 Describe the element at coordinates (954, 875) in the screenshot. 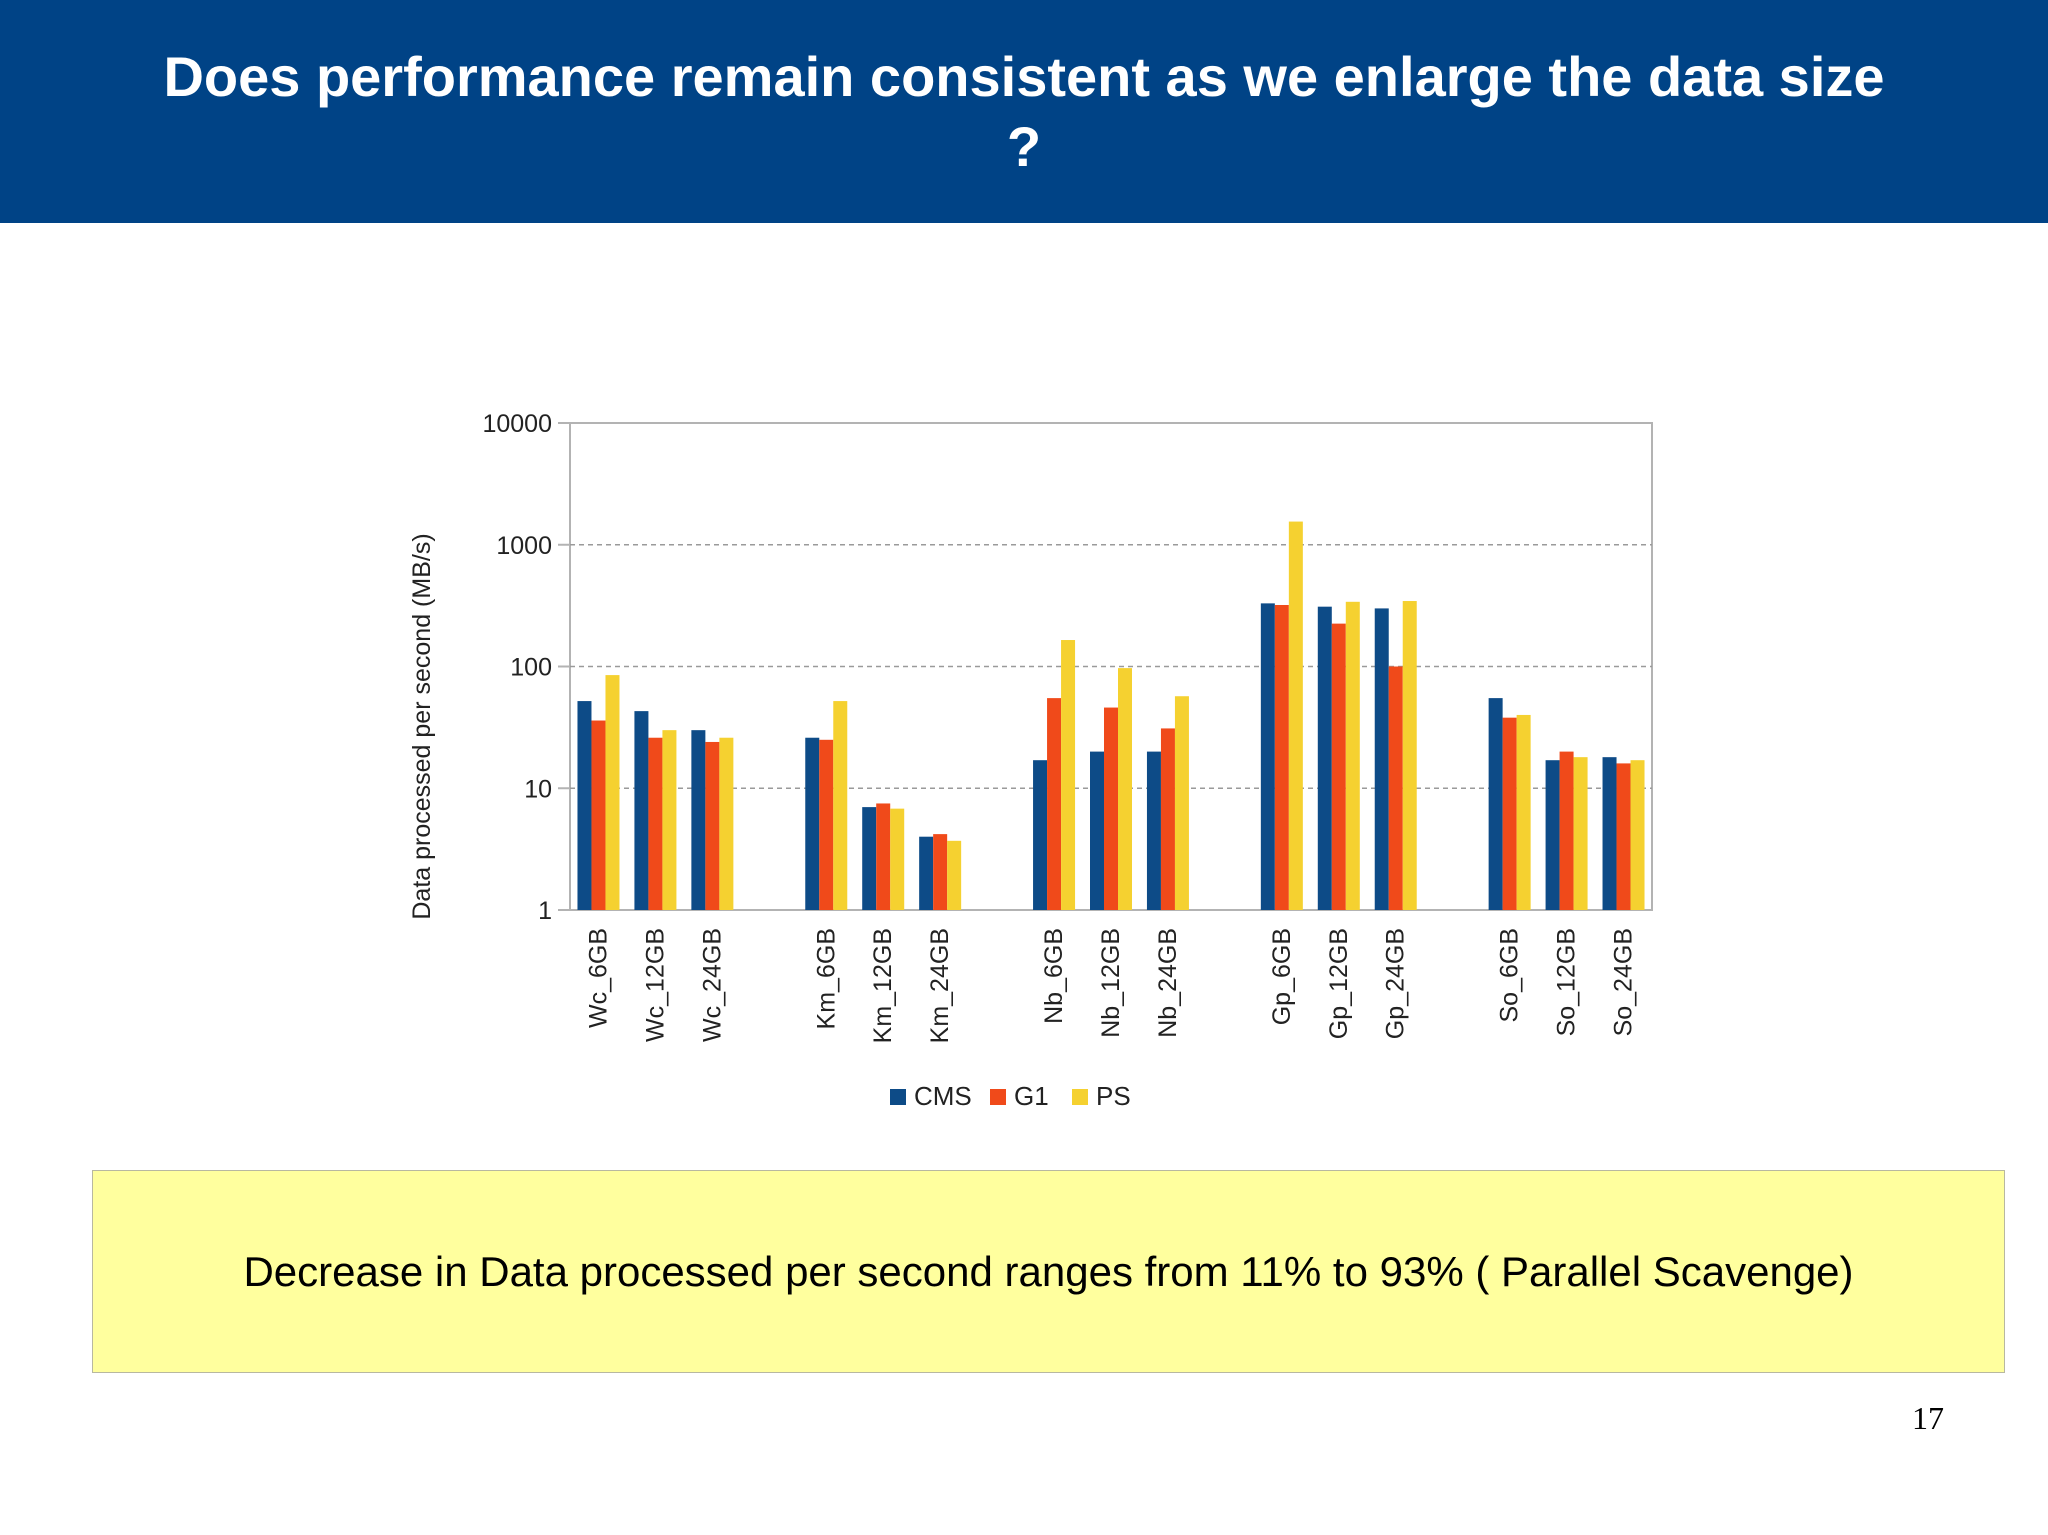

I see `bar-ps-km-24gb` at that location.